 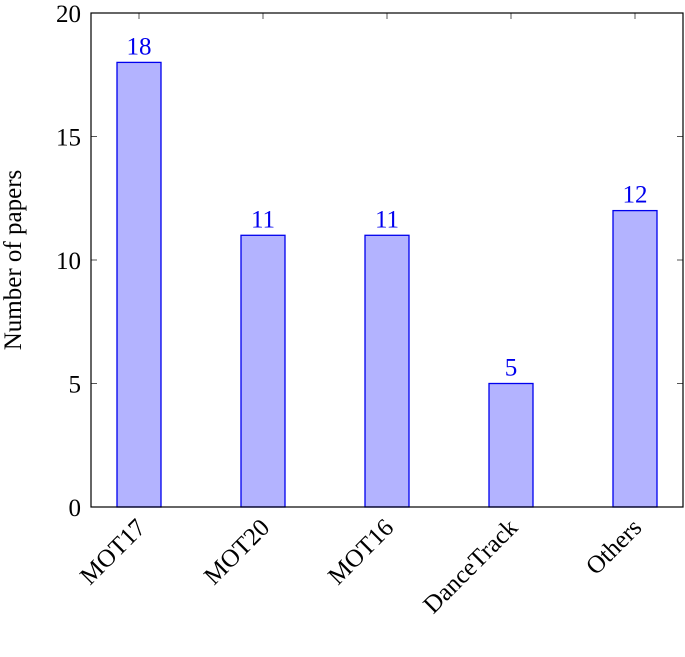 I want to click on x-tick-label: Others, so click(x=614, y=547).